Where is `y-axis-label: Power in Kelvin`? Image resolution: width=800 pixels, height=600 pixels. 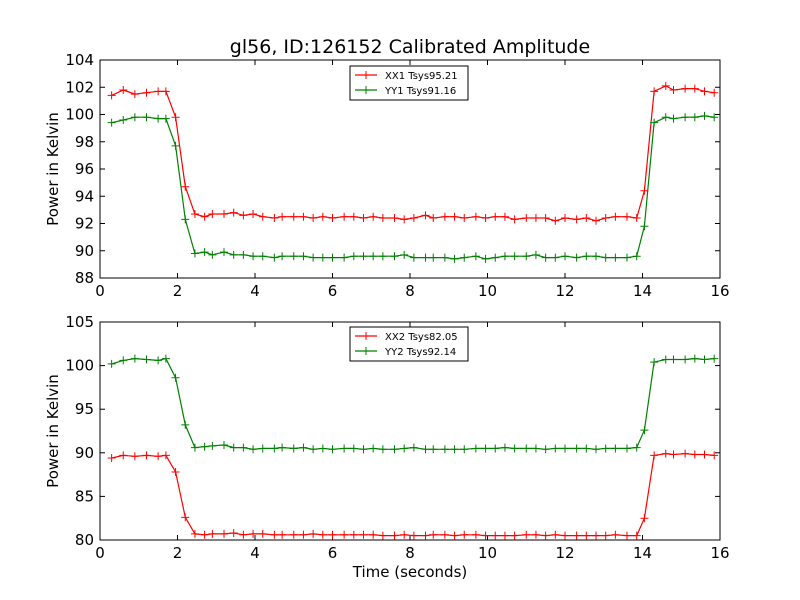
y-axis-label: Power in Kelvin is located at coordinates (53, 169).